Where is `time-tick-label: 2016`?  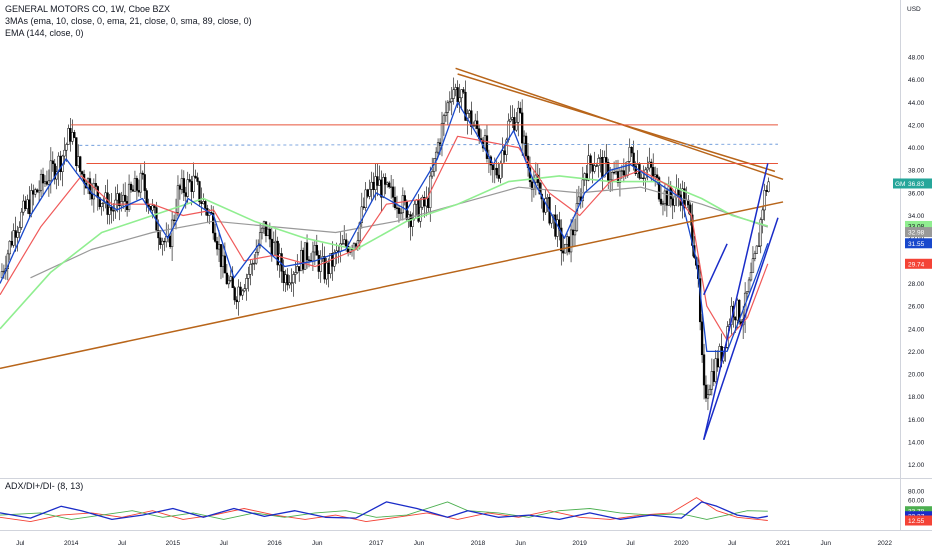
time-tick-label: 2016 is located at coordinates (274, 543).